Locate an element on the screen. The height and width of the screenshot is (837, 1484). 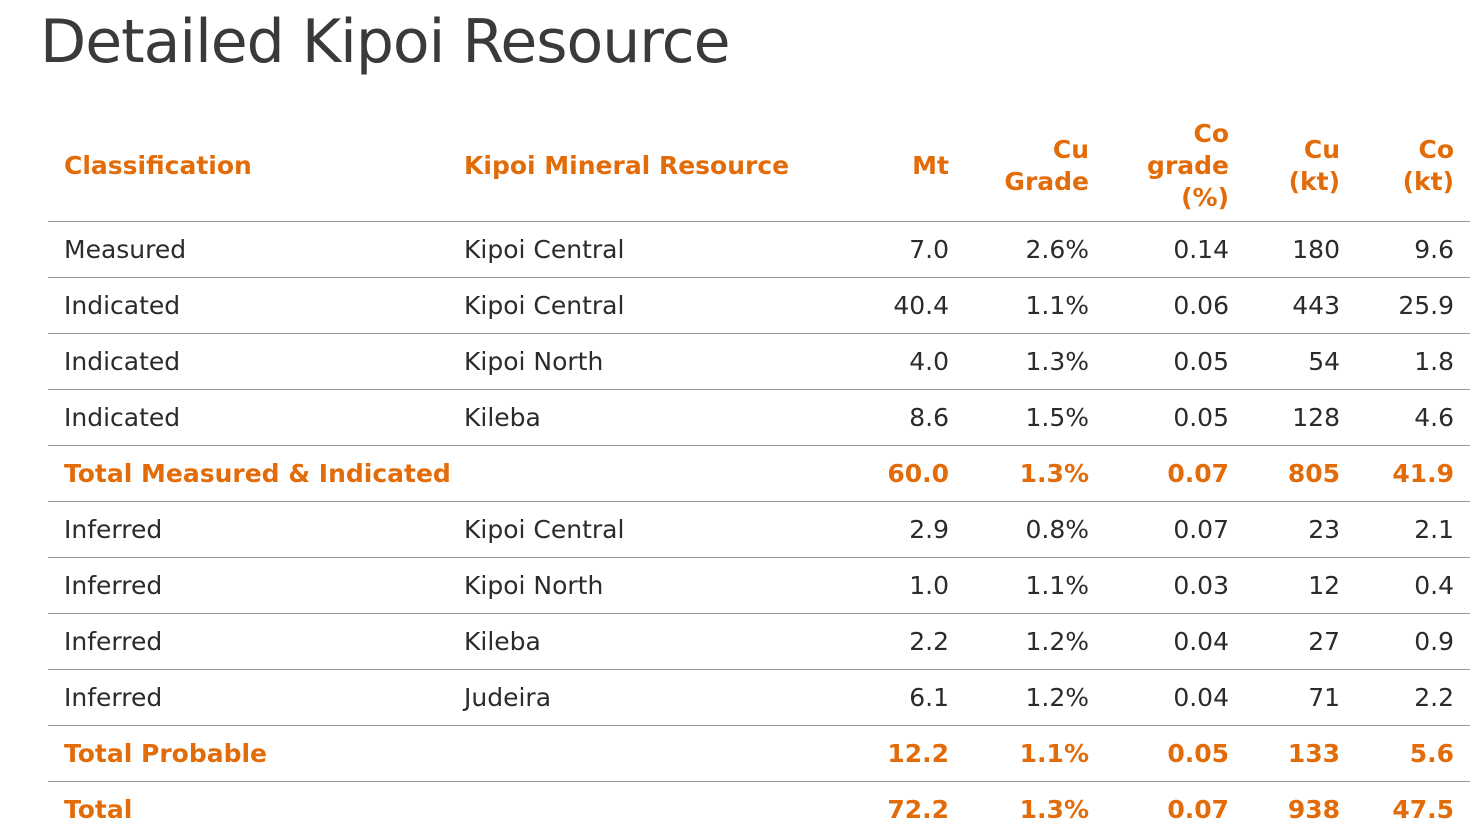
cell-cu-kt: 443 is located at coordinates (1300, 306).